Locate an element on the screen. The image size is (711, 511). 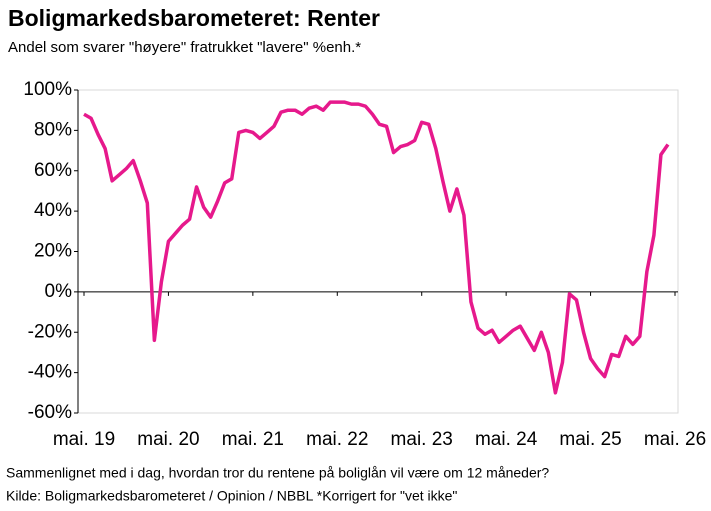
x-tick-label: mai. 22 is located at coordinates (337, 439).